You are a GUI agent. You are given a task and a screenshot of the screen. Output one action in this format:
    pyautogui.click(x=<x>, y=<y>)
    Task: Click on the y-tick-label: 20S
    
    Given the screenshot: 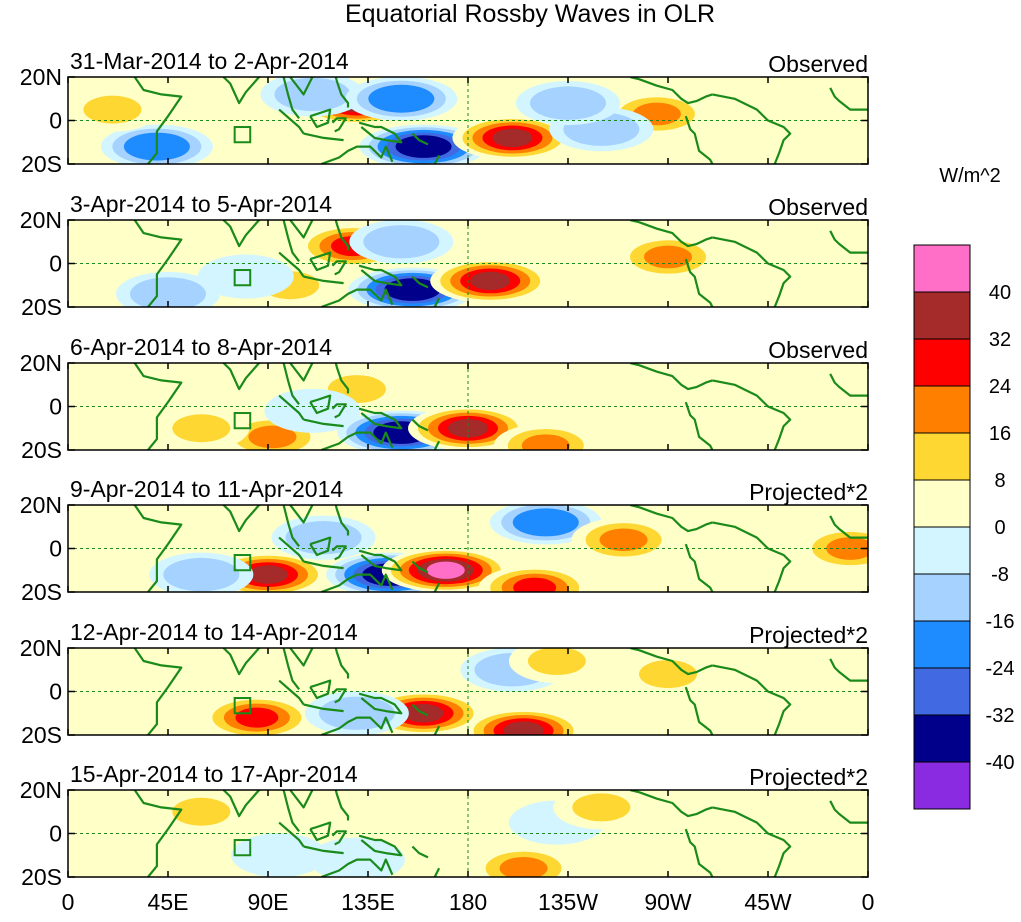 What is the action you would take?
    pyautogui.click(x=41, y=735)
    